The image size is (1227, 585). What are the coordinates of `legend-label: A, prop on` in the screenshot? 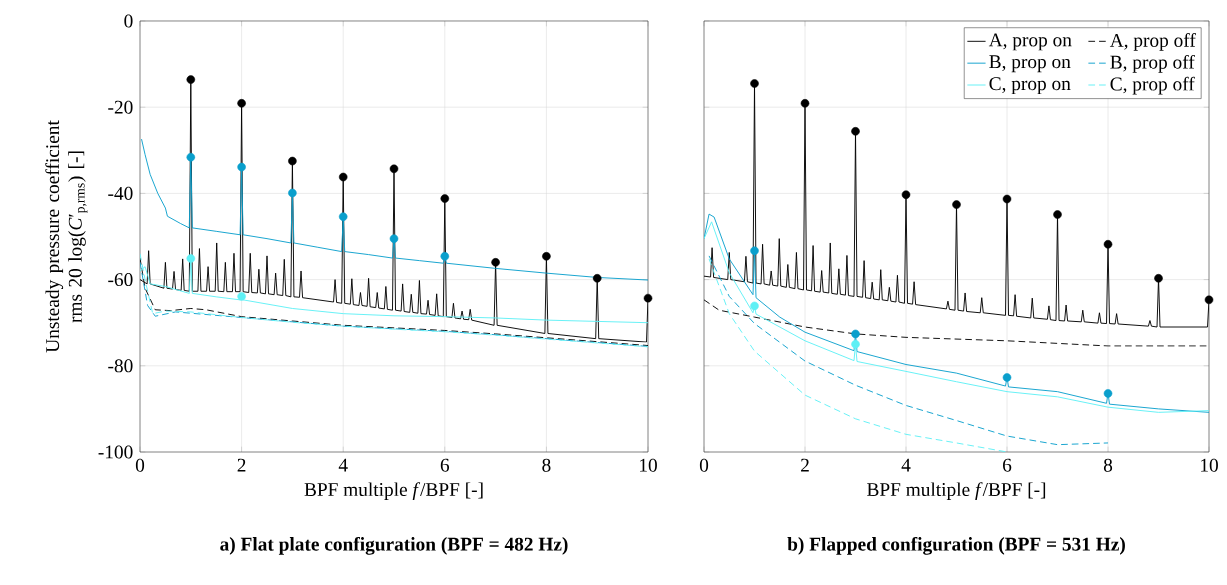 It's located at (1030, 42).